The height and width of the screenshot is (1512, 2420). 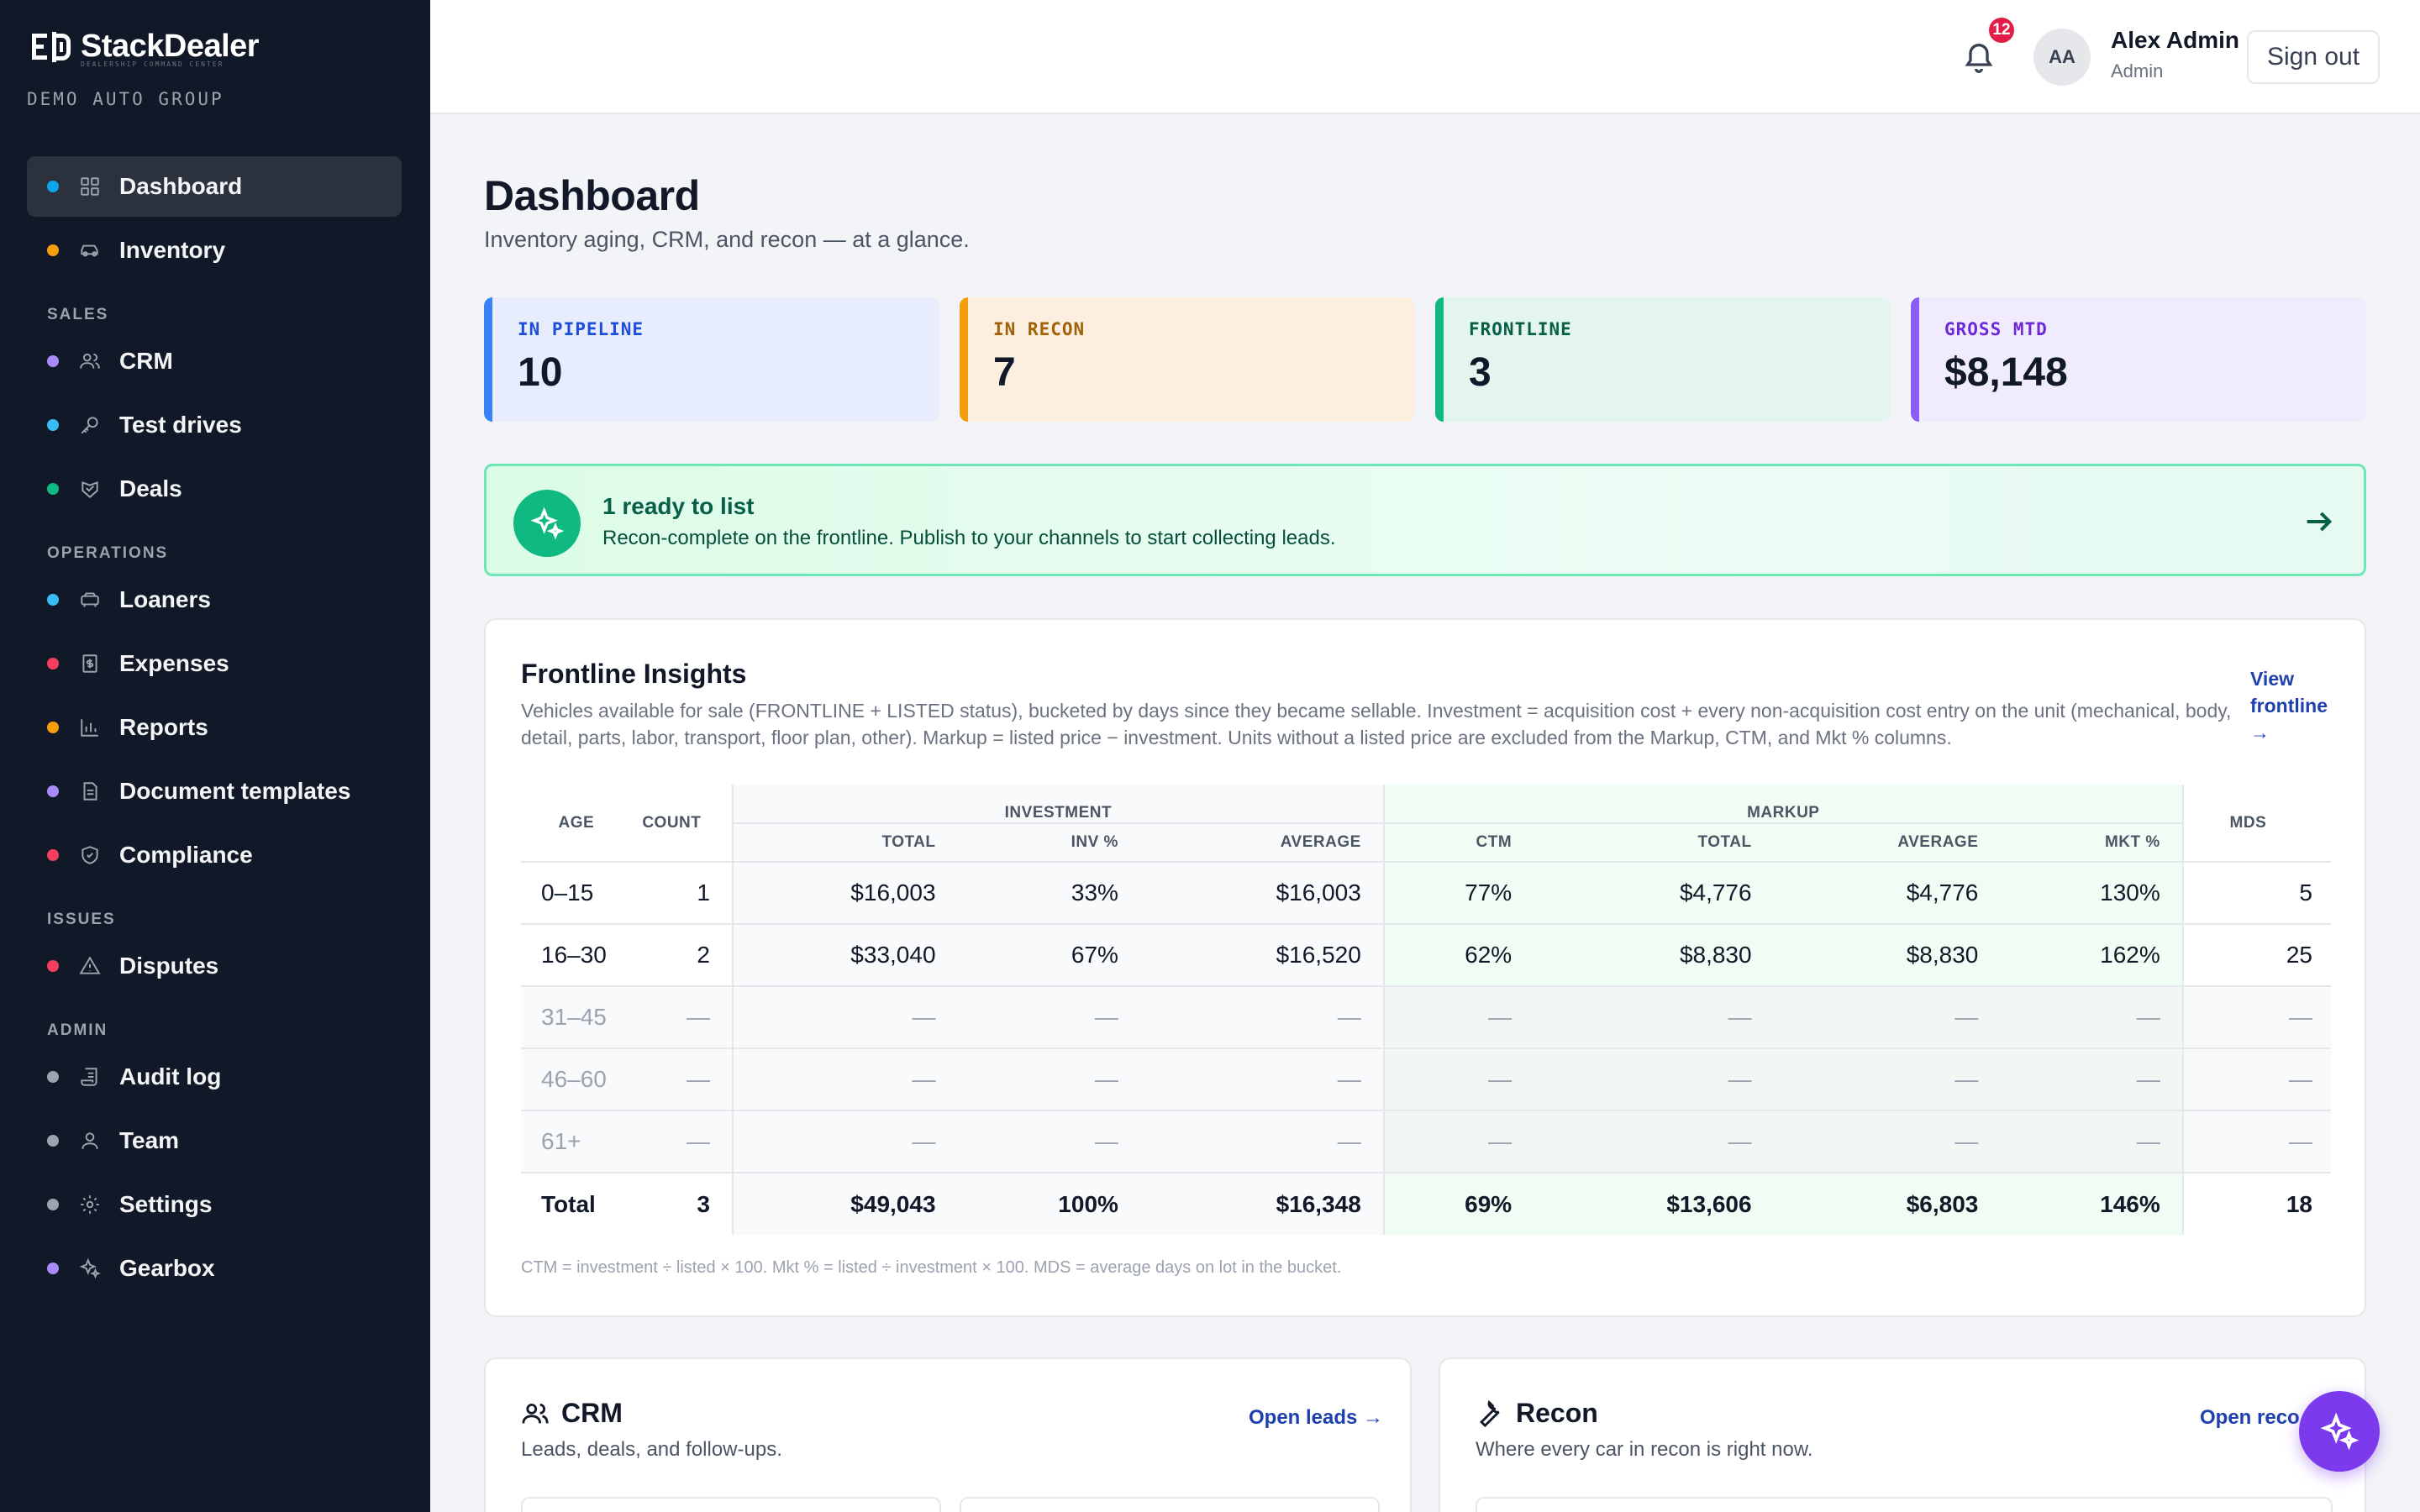 What do you see at coordinates (488, 359) in the screenshot?
I see `stat-accent-bar` at bounding box center [488, 359].